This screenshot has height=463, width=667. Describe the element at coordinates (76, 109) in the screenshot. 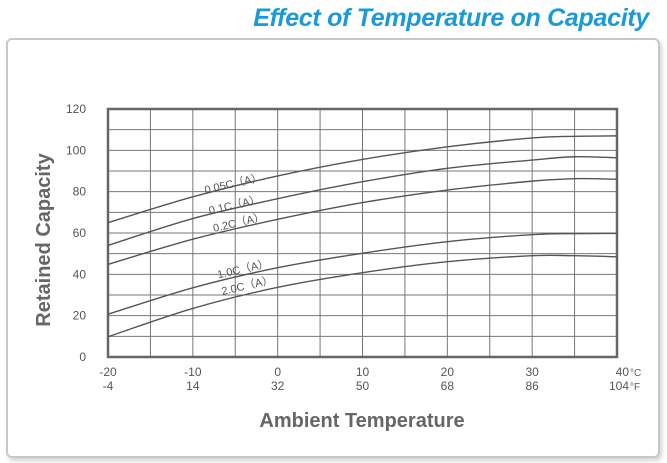

I see `y-tick-label: 120` at that location.